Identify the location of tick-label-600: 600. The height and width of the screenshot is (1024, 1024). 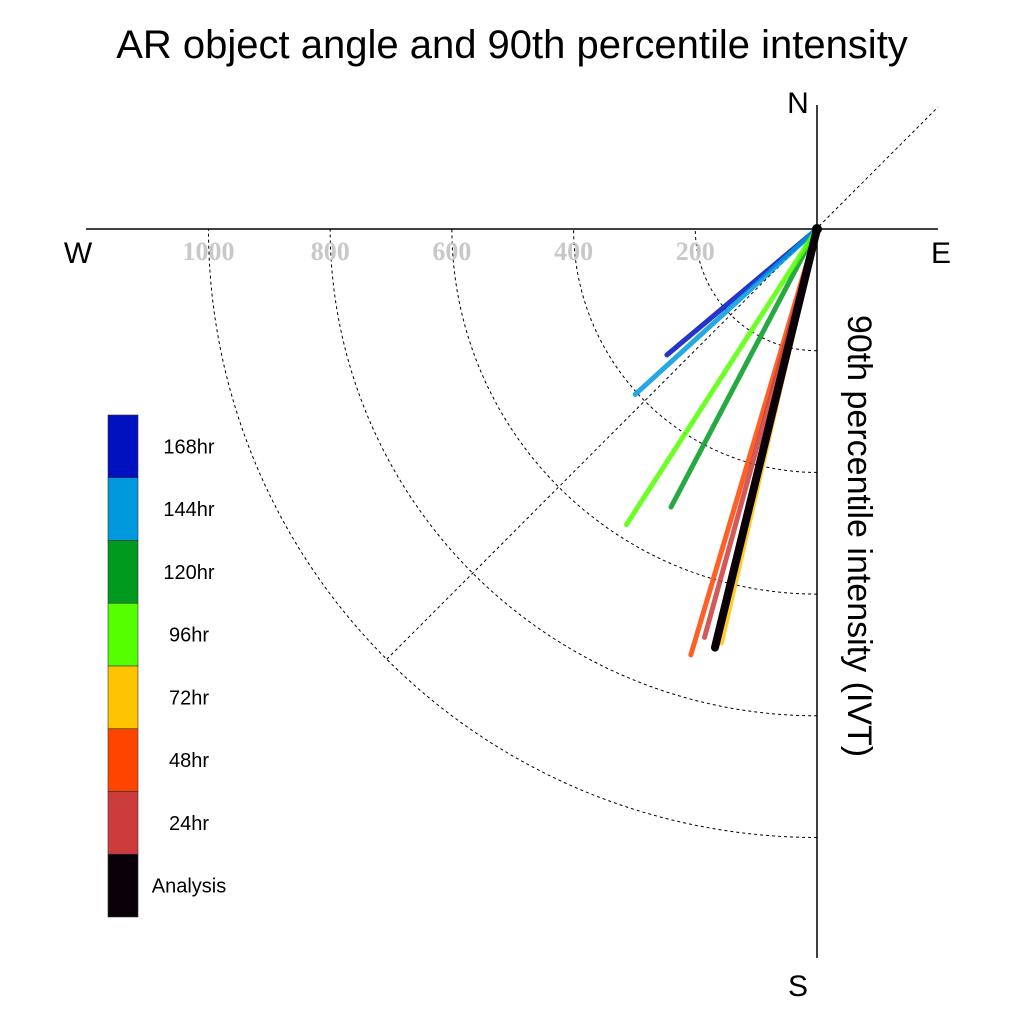
(451, 251).